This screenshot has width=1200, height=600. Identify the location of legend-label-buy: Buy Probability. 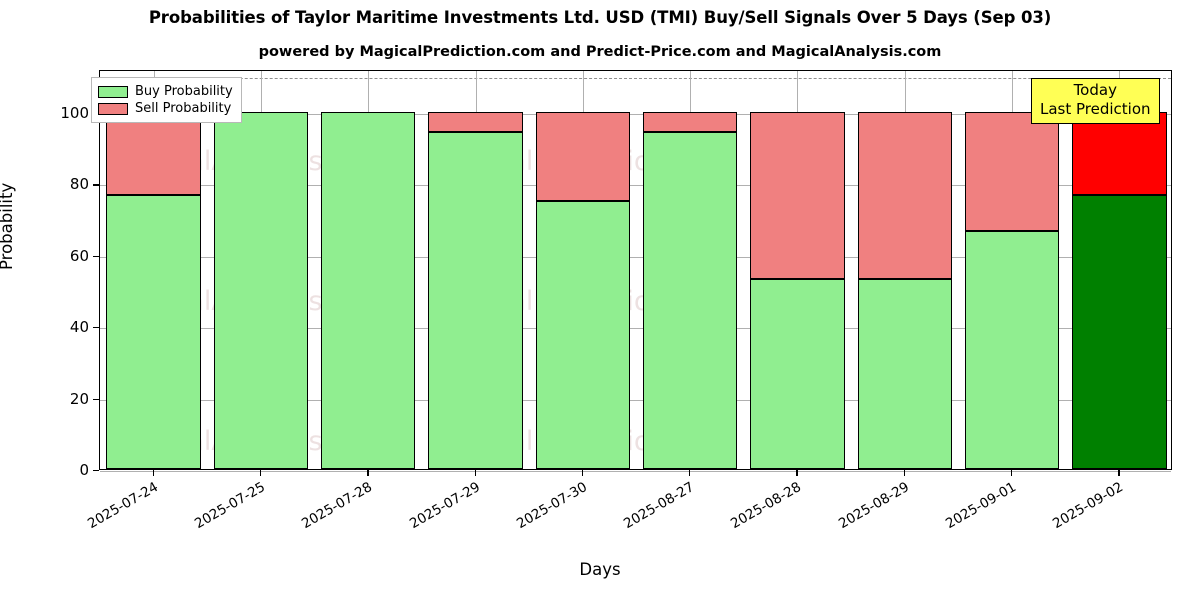
(184, 91).